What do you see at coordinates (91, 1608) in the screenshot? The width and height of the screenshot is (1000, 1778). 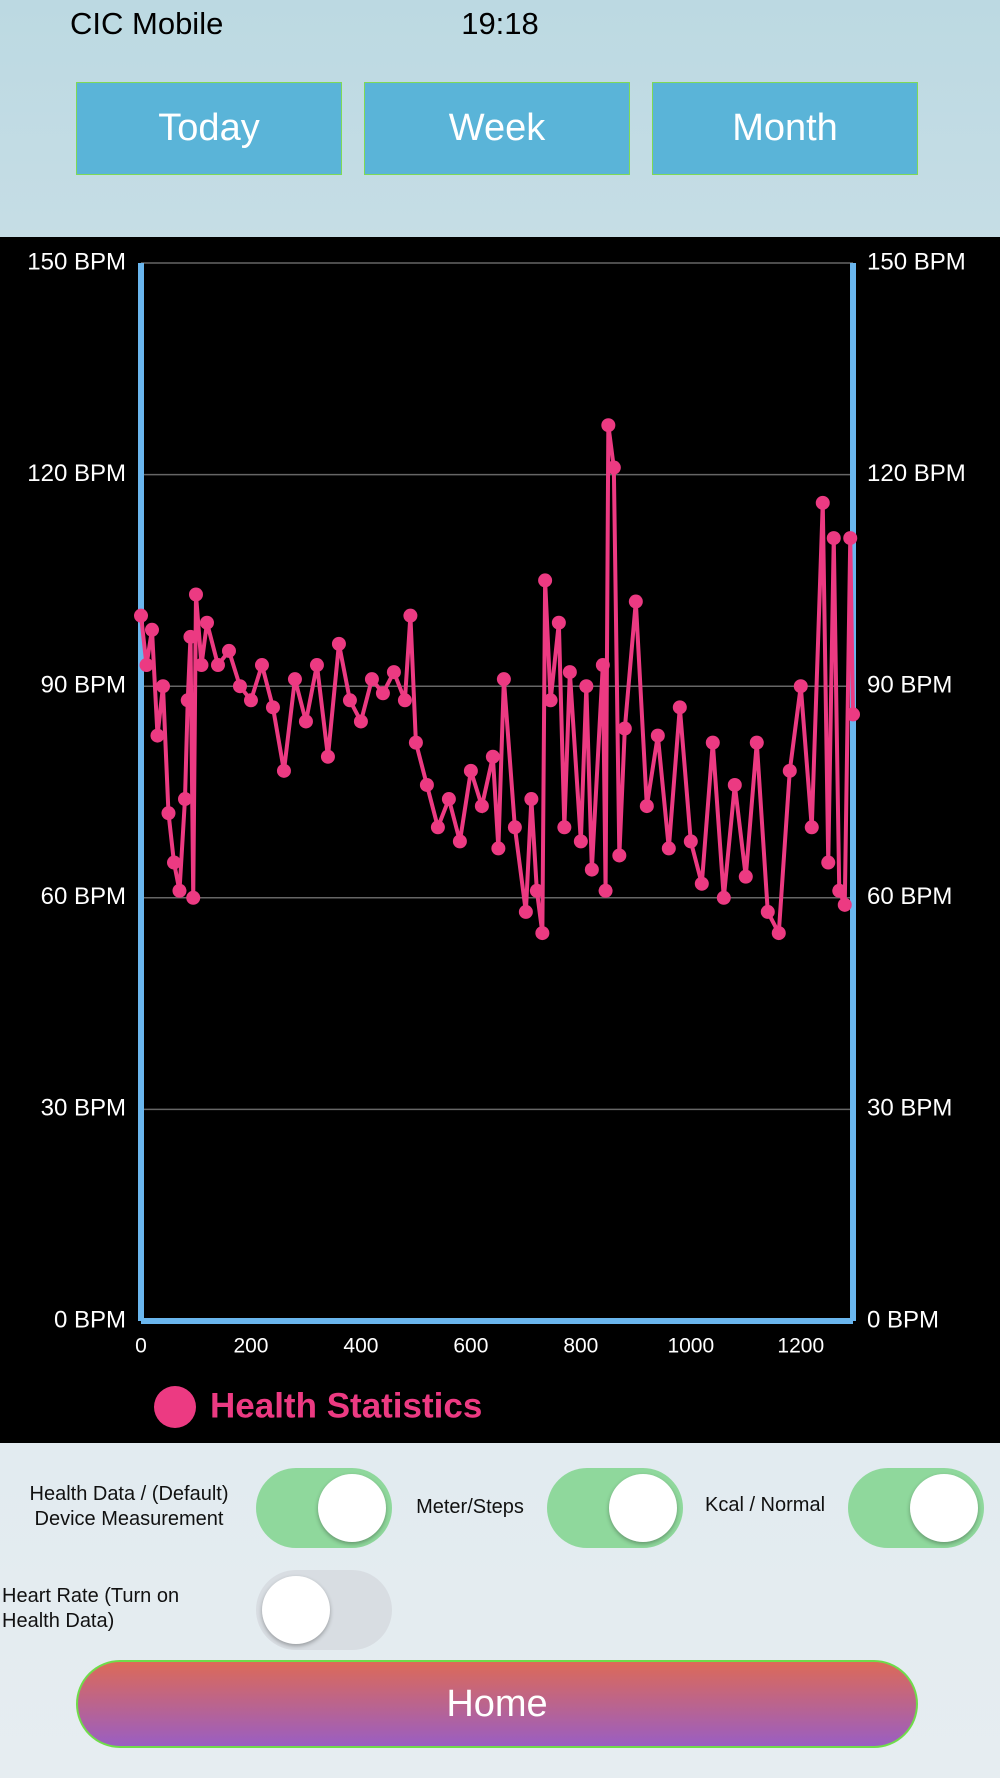 I see `setting-label: Heart Rate (Turn on Health Data)` at bounding box center [91, 1608].